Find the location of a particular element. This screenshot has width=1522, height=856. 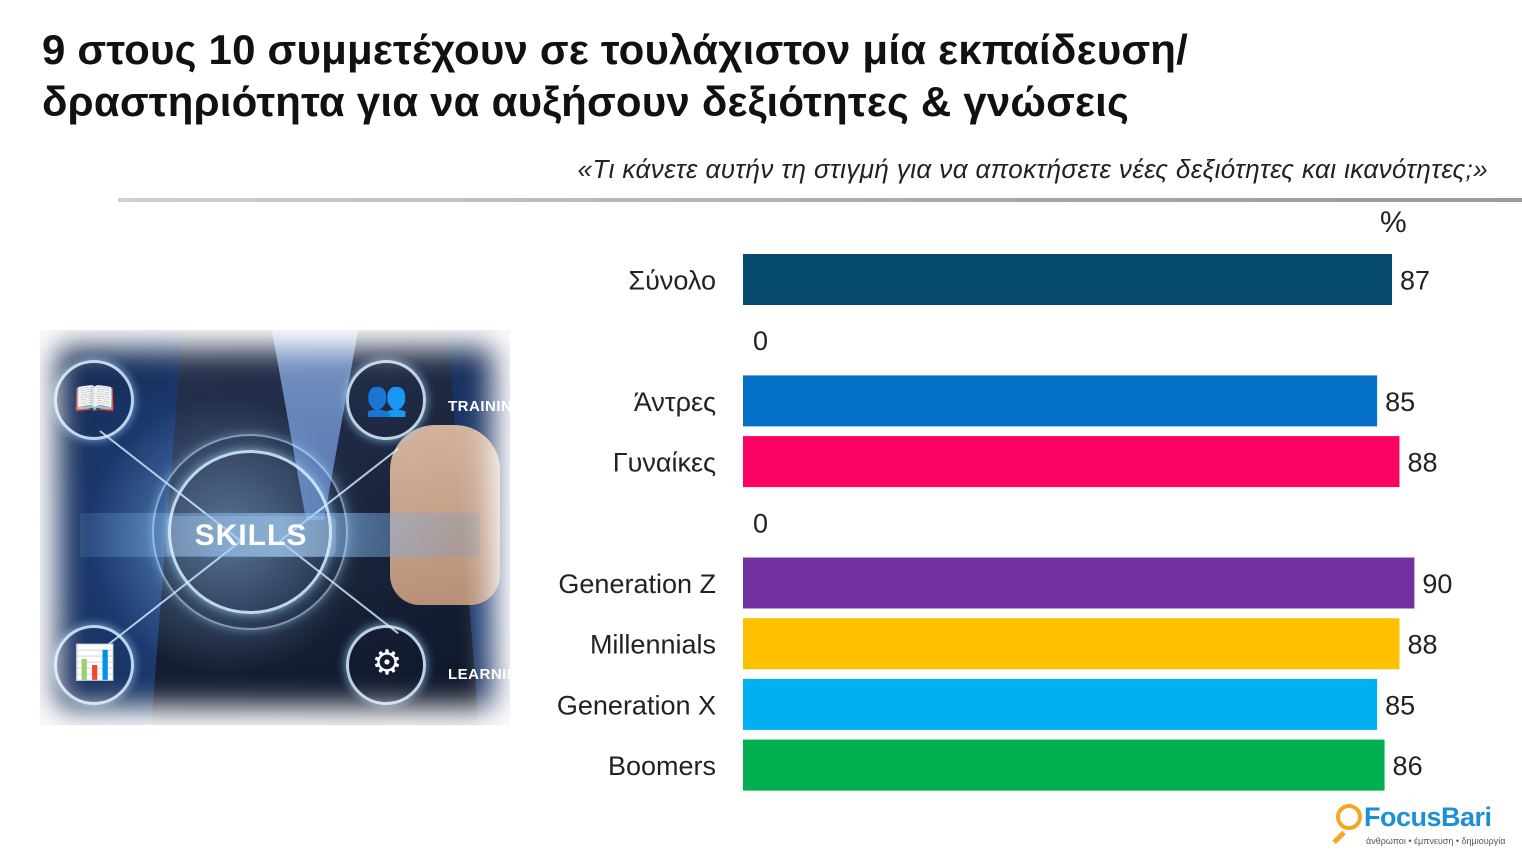

presenter-ring is located at coordinates (94, 665).